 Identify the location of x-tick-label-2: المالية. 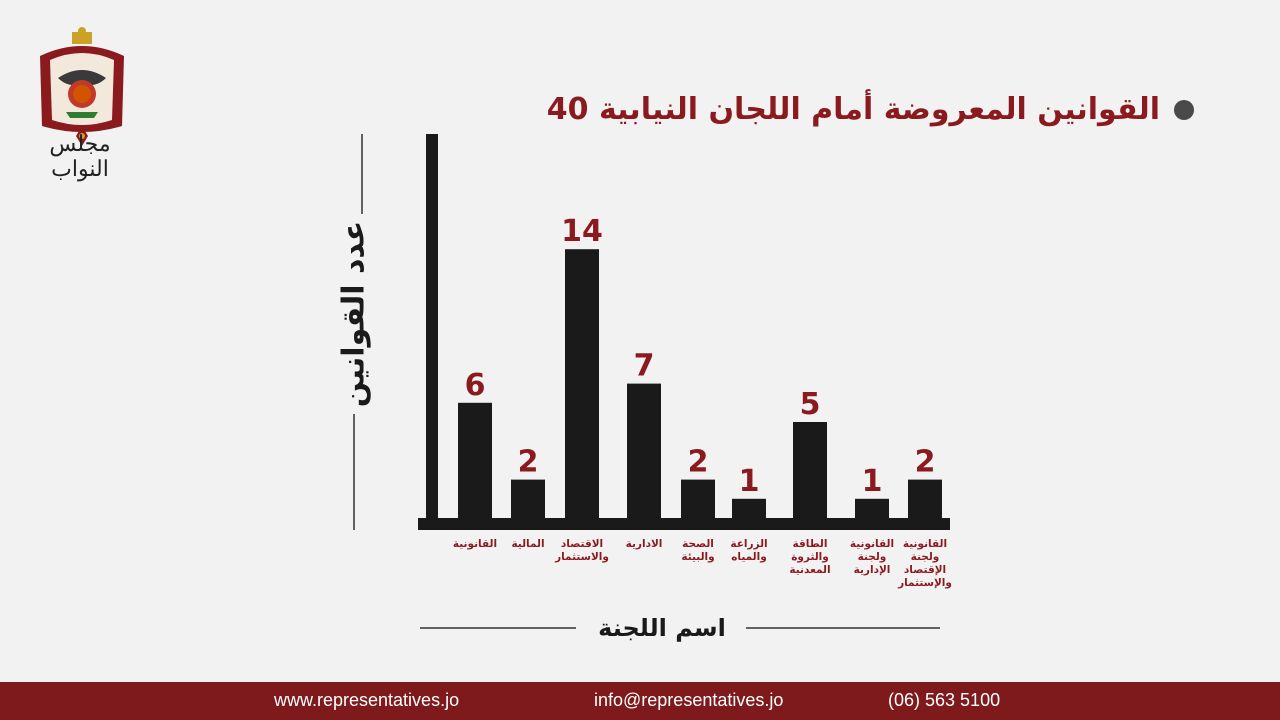
(527, 544).